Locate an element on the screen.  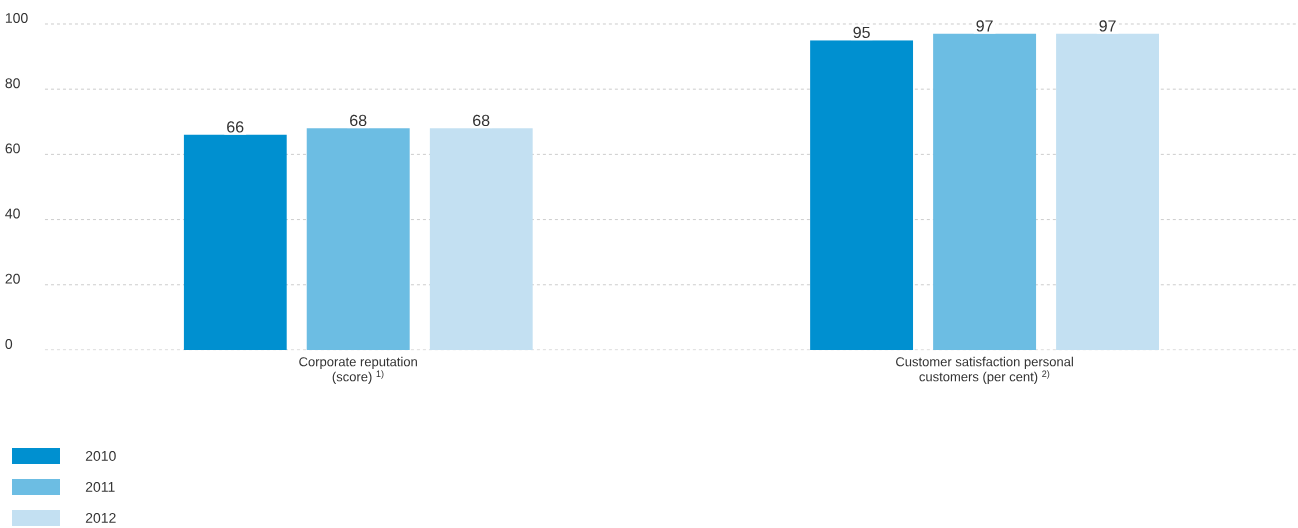
y-tick-label: 40 is located at coordinates (12, 213).